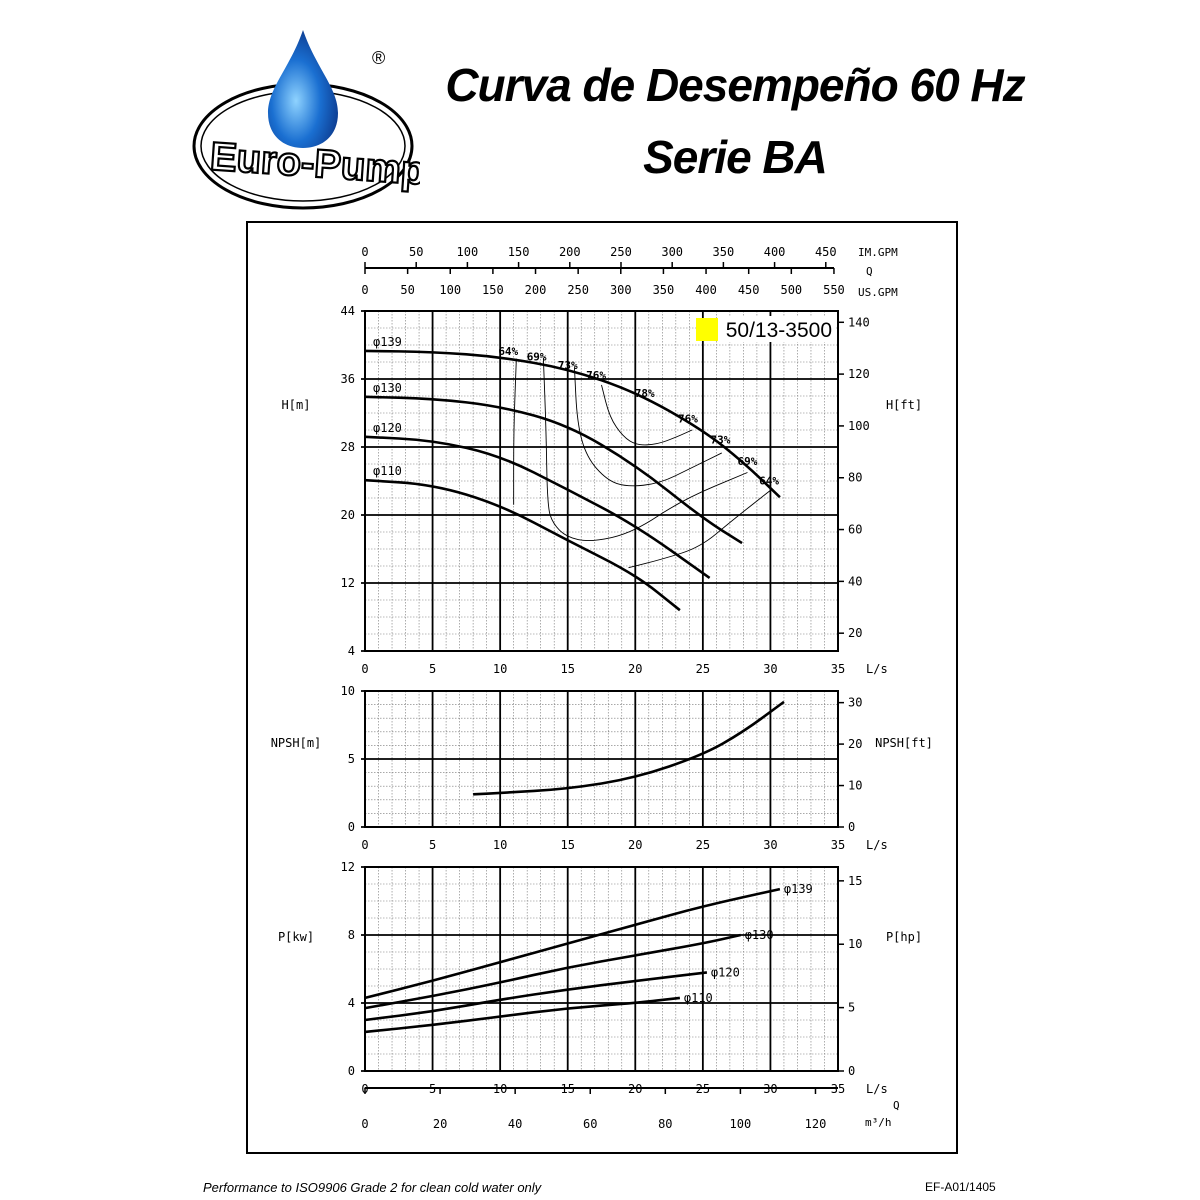 The image size is (1200, 1200). I want to click on head-curve-d139, so click(572, 424).